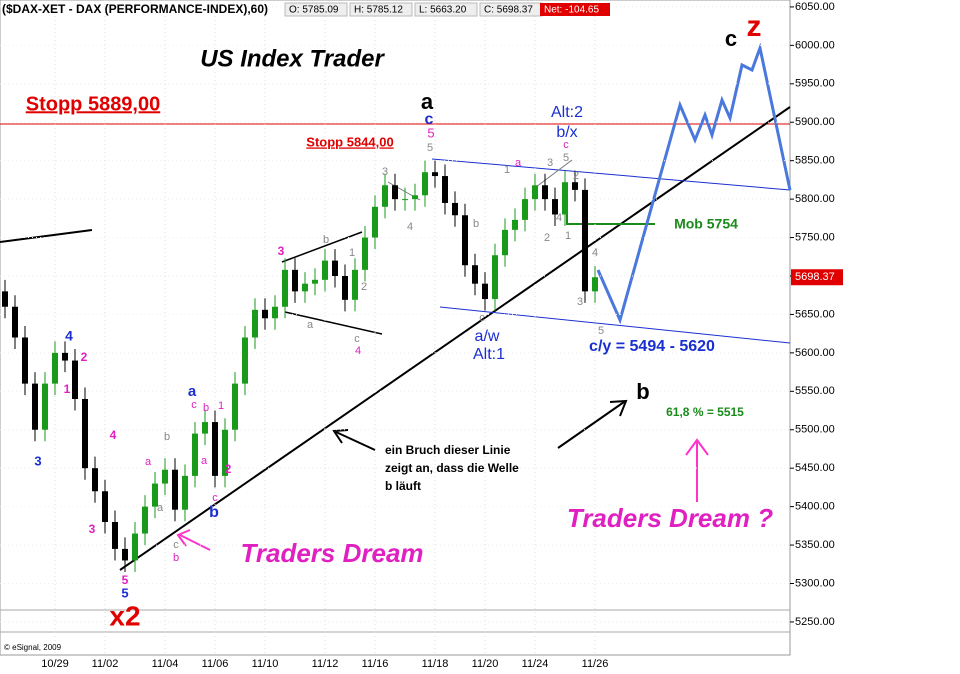 The width and height of the screenshot is (960, 674). What do you see at coordinates (815, 622) in the screenshot?
I see `y-tick-label: 5250.00` at bounding box center [815, 622].